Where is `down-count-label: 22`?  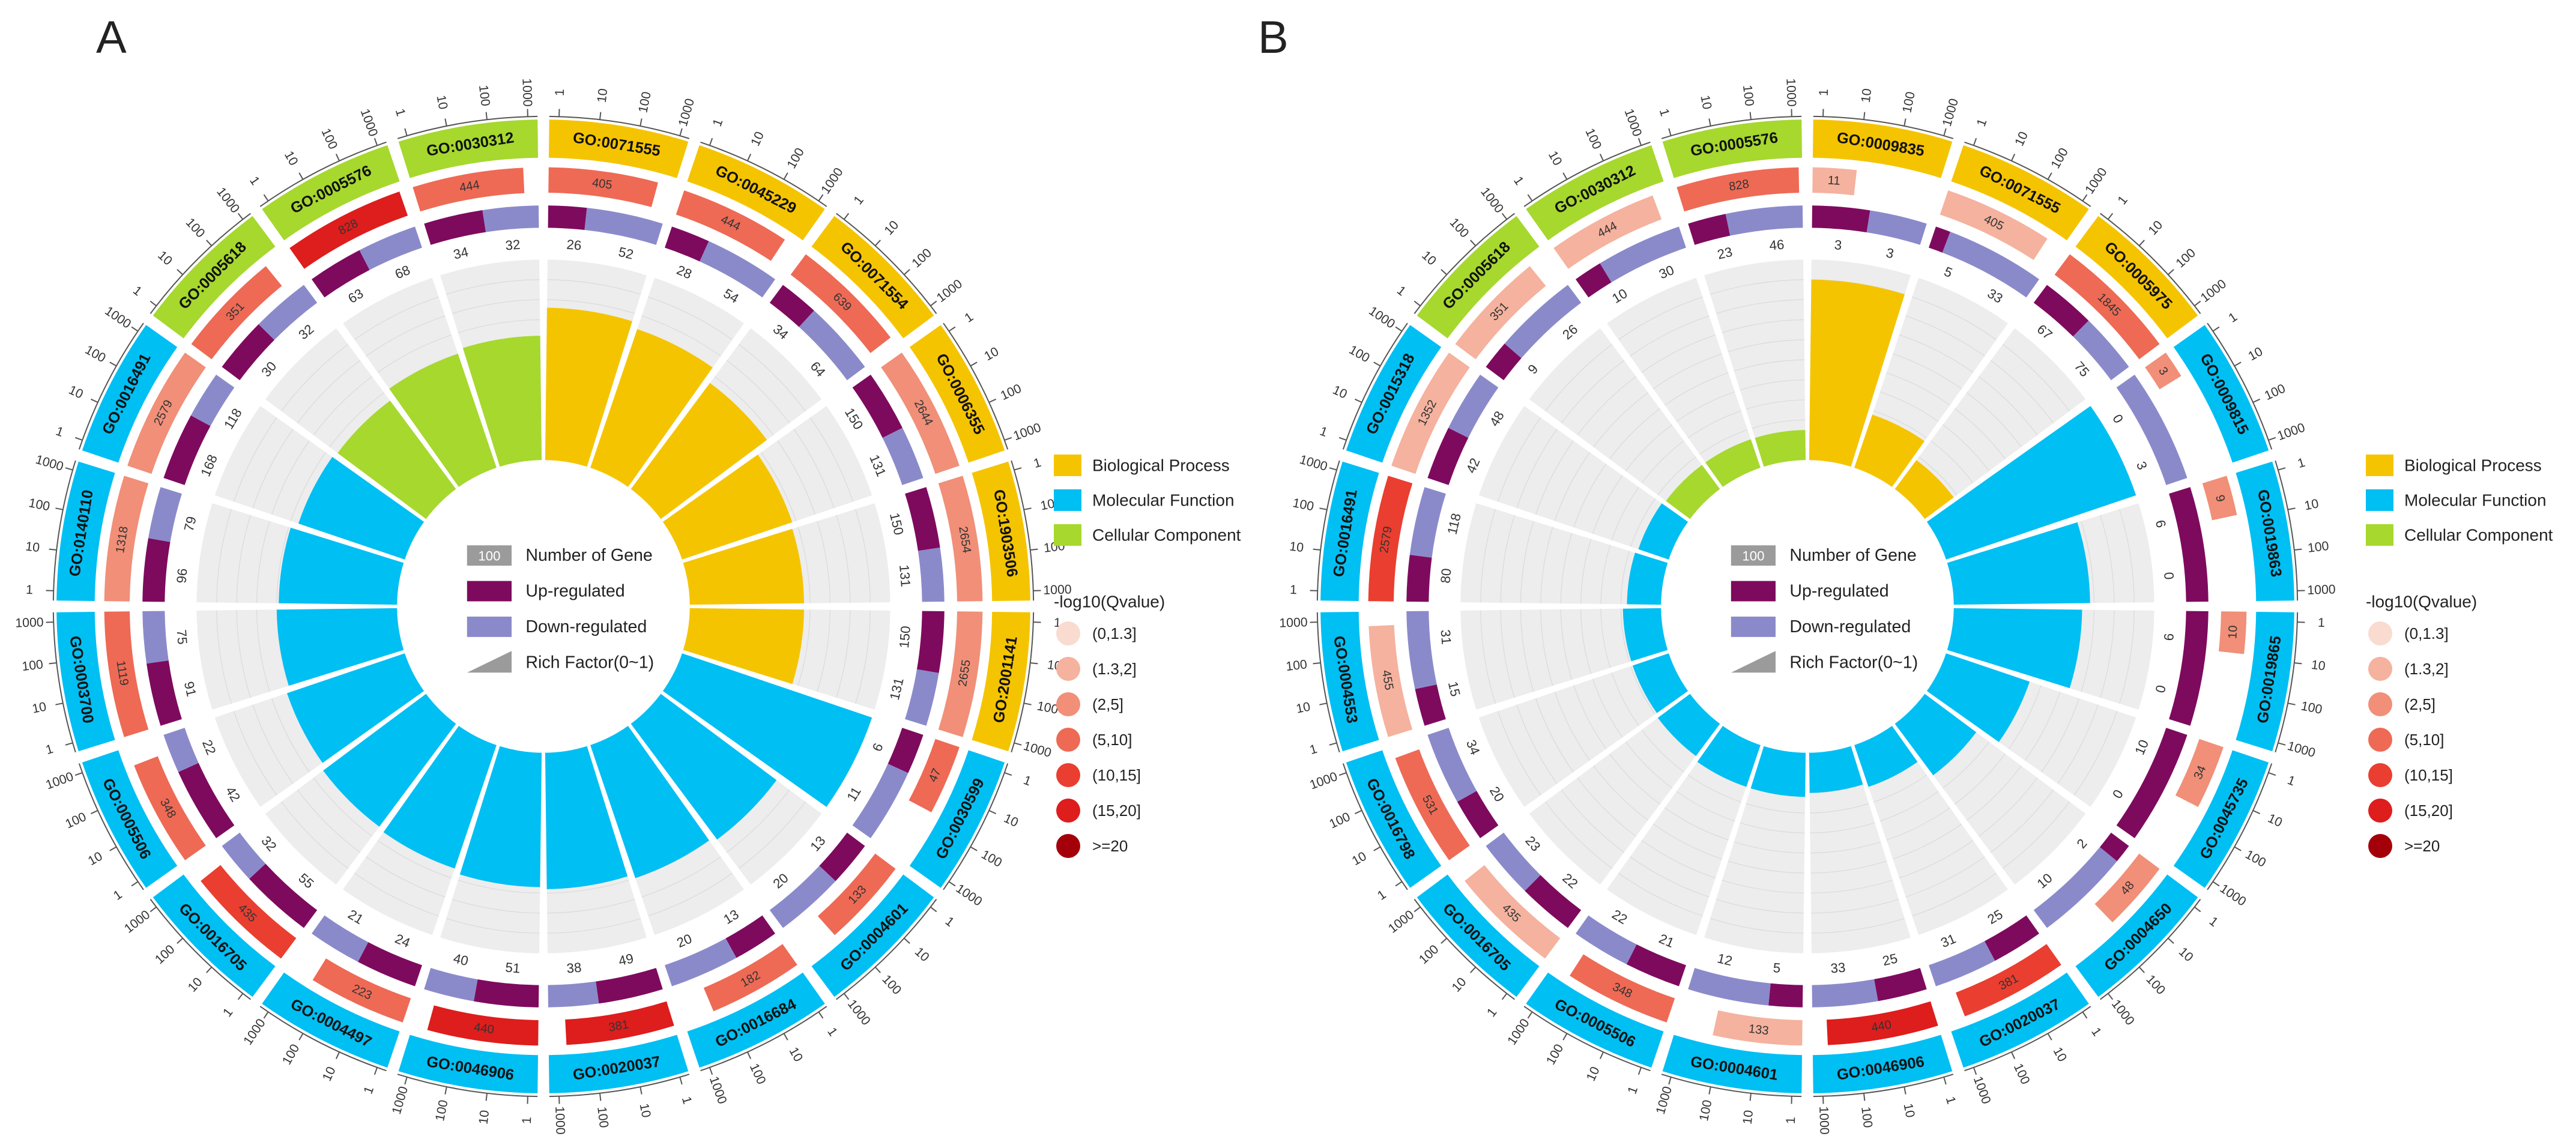
down-count-label: 22 is located at coordinates (1619, 917).